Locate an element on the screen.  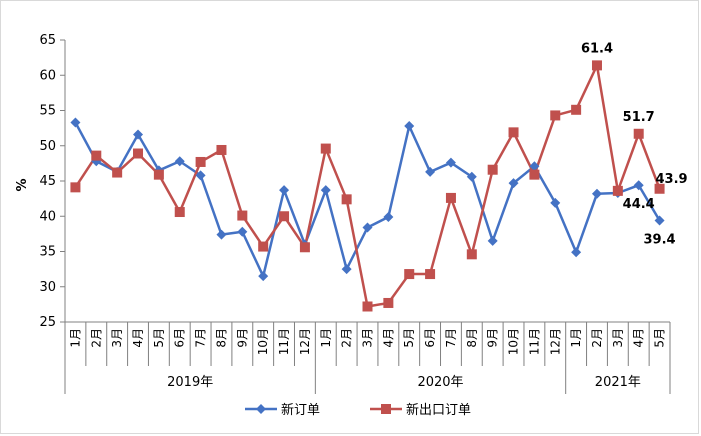
data-label: 61.4 is located at coordinates (597, 48).